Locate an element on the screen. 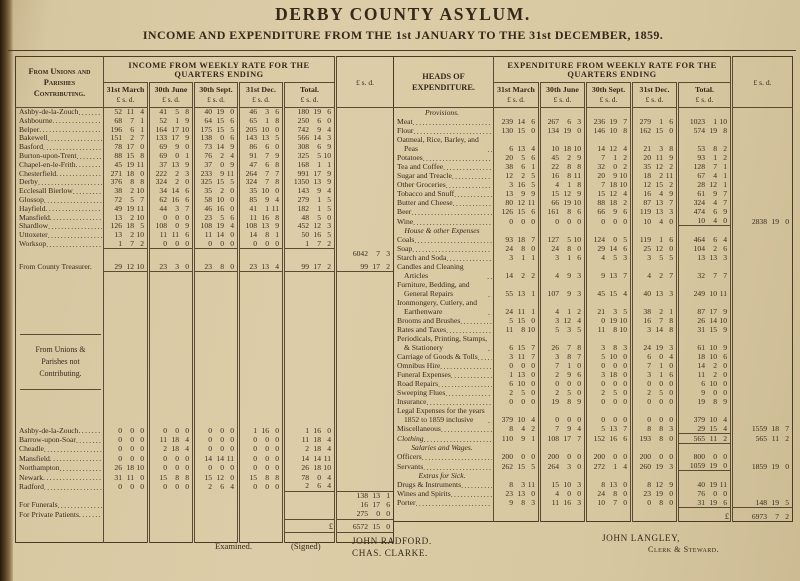 The height and width of the screenshot is (581, 800). amount-cell: 271 18 0 is located at coordinates (126, 174).